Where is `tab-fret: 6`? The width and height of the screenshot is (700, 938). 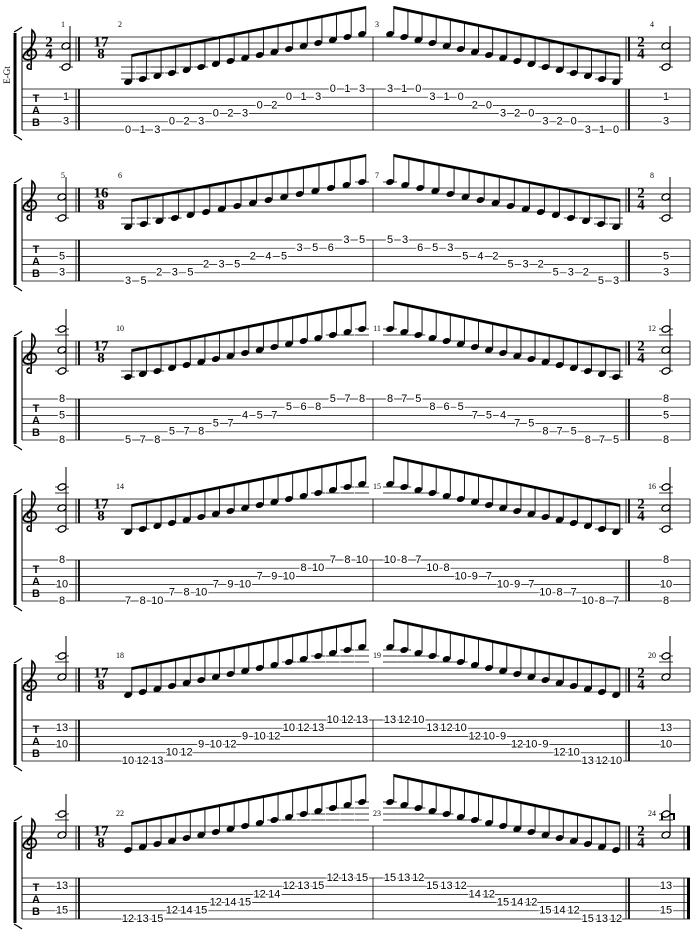
tab-fret: 6 is located at coordinates (446, 407).